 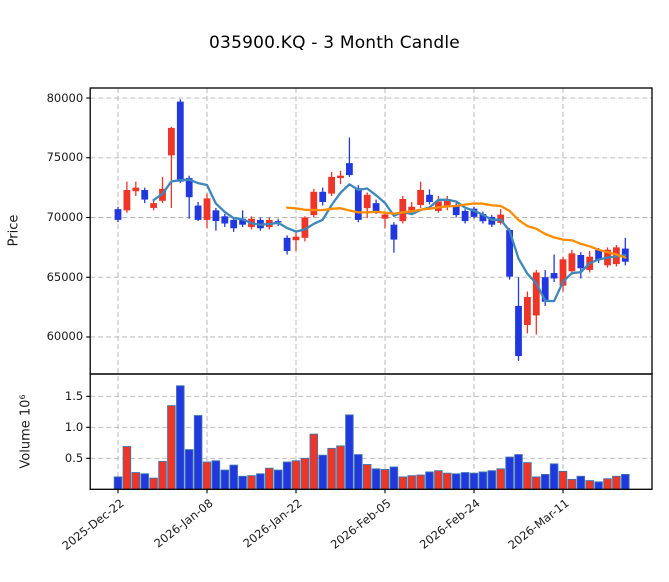 I want to click on volume-tick-label: 0.5, so click(x=74, y=457).